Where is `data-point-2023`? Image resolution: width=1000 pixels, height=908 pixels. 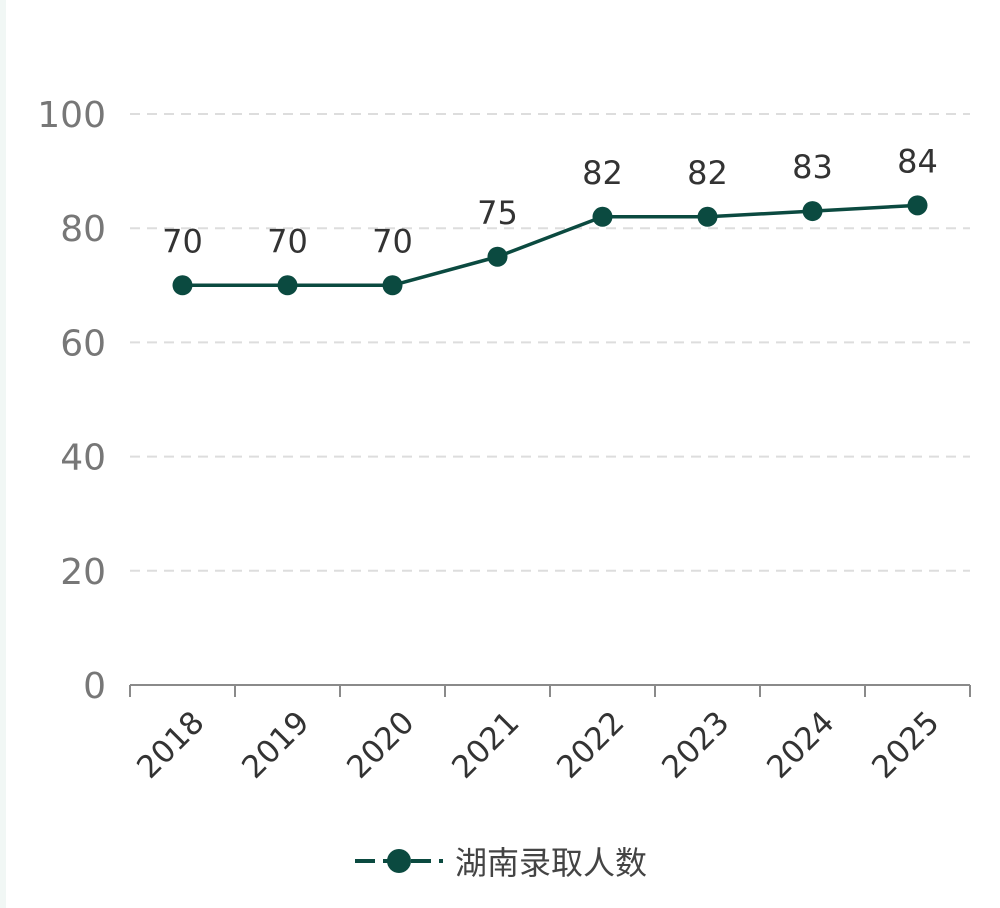
data-point-2023 is located at coordinates (707, 216).